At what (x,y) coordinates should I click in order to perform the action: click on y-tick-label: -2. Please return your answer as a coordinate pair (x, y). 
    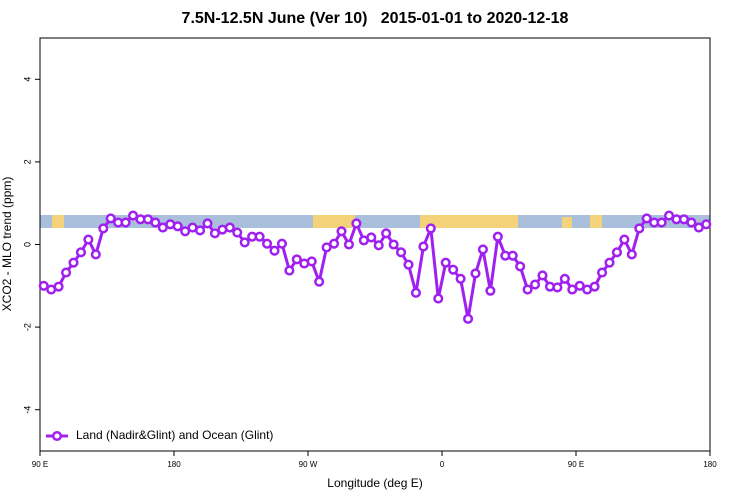
    Looking at the image, I should click on (27, 327).